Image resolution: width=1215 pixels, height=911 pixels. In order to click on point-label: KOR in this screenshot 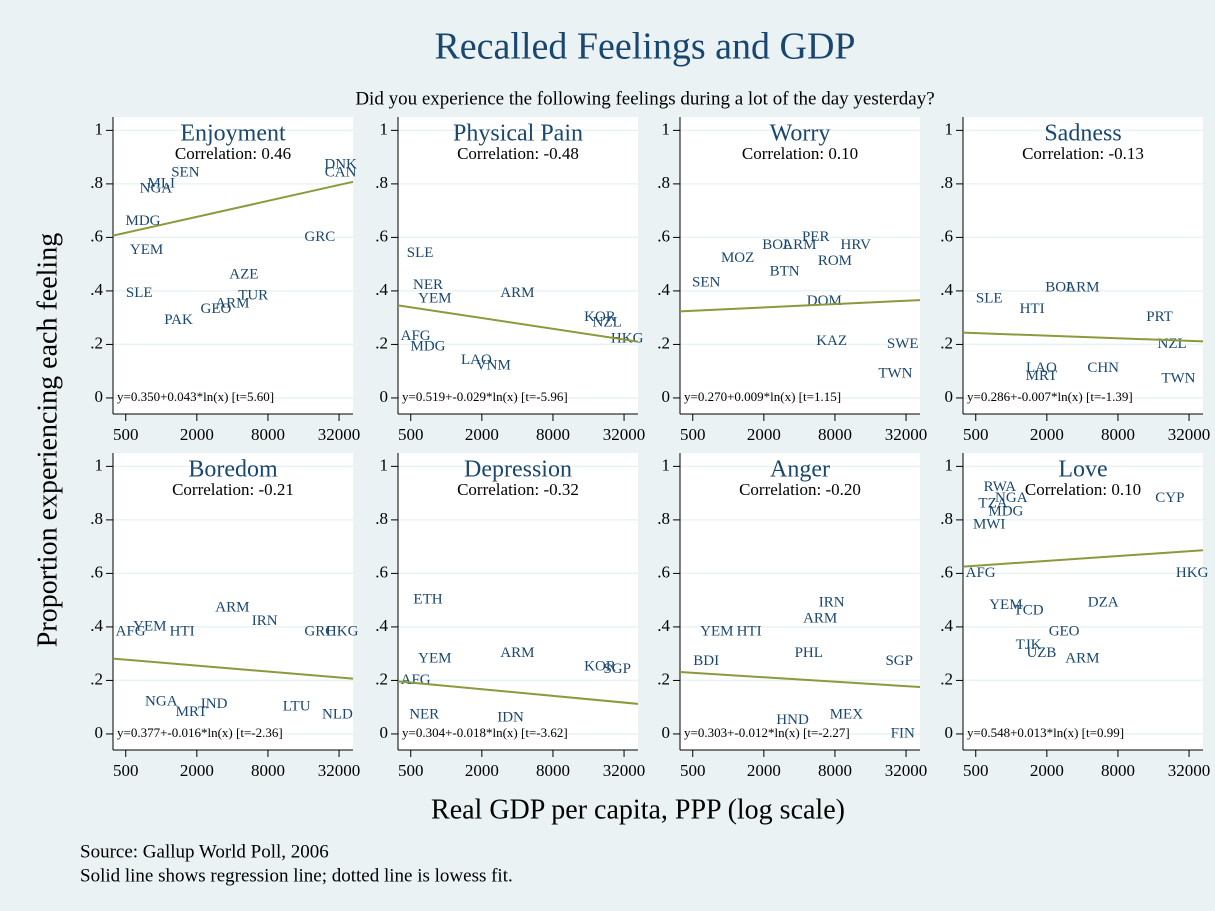, I will do `click(600, 666)`.